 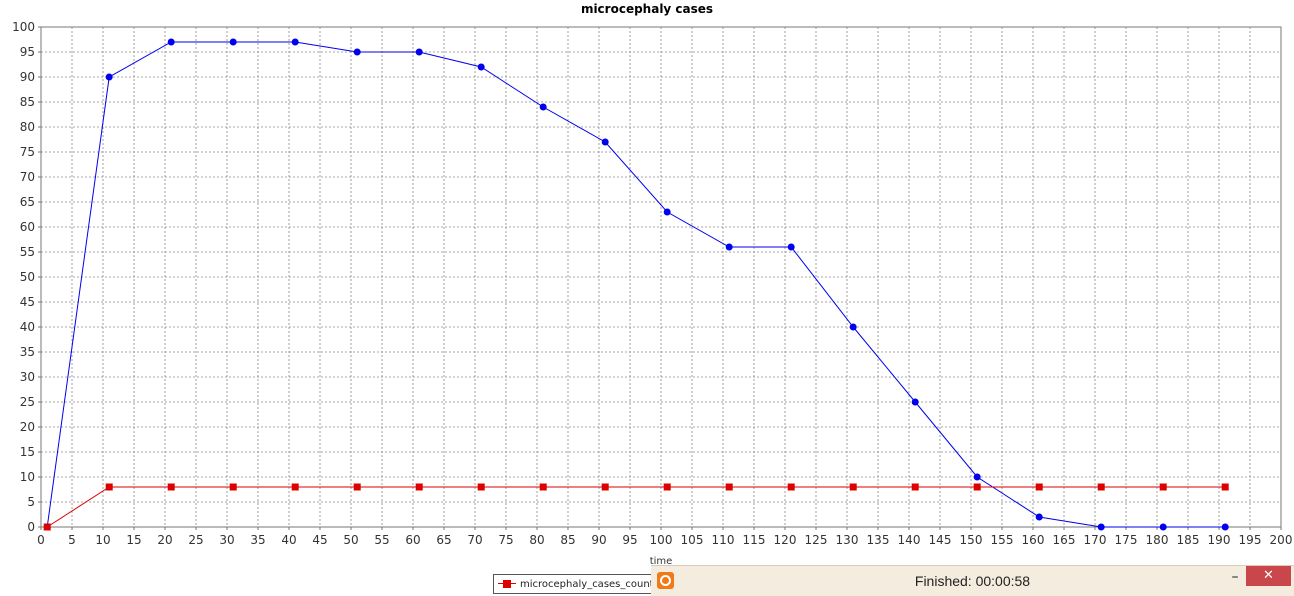 What do you see at coordinates (350, 540) in the screenshot?
I see `x-tick-label: 50` at bounding box center [350, 540].